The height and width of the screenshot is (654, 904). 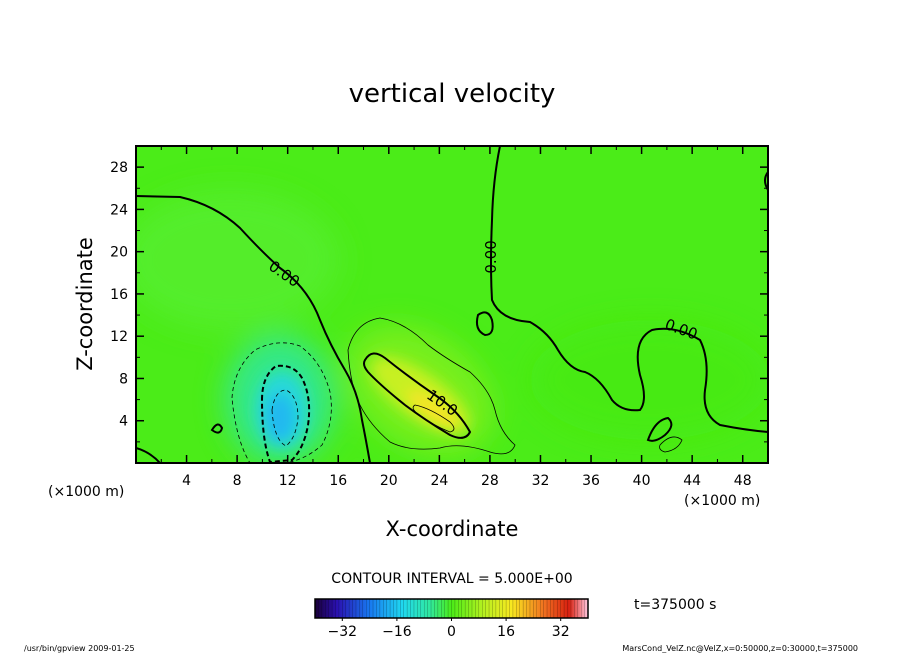 I want to click on y-tick-label: 12, so click(x=119, y=337).